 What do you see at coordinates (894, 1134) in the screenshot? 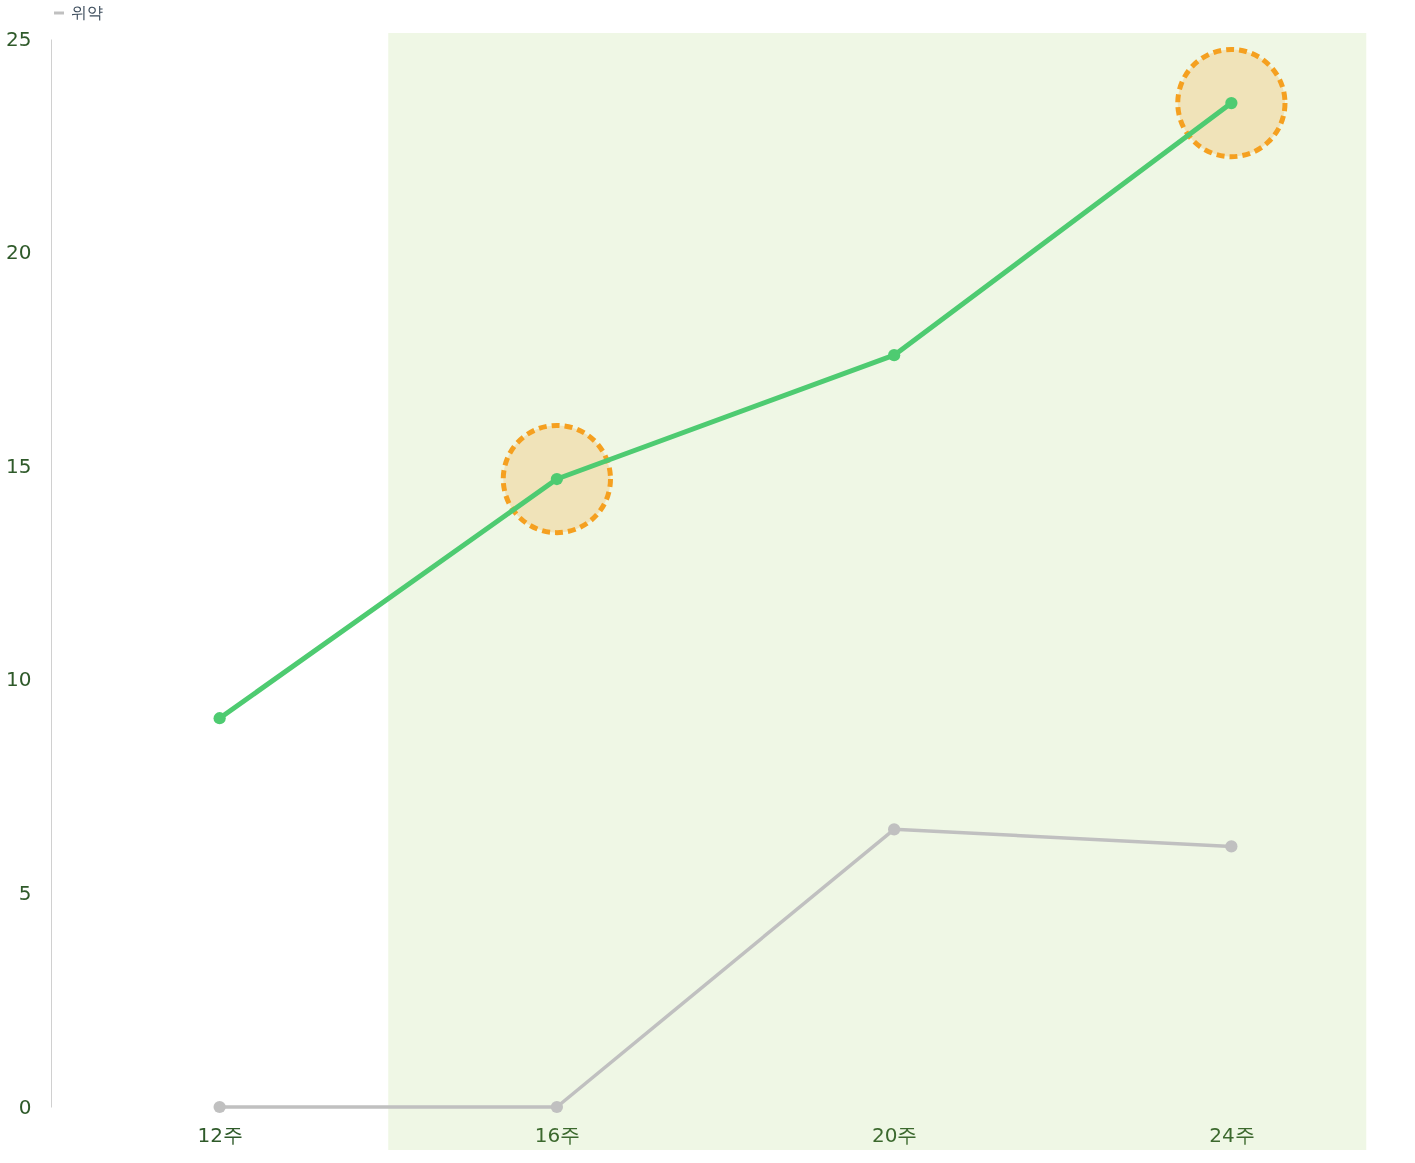
I see `x-tick-label: 20주` at bounding box center [894, 1134].